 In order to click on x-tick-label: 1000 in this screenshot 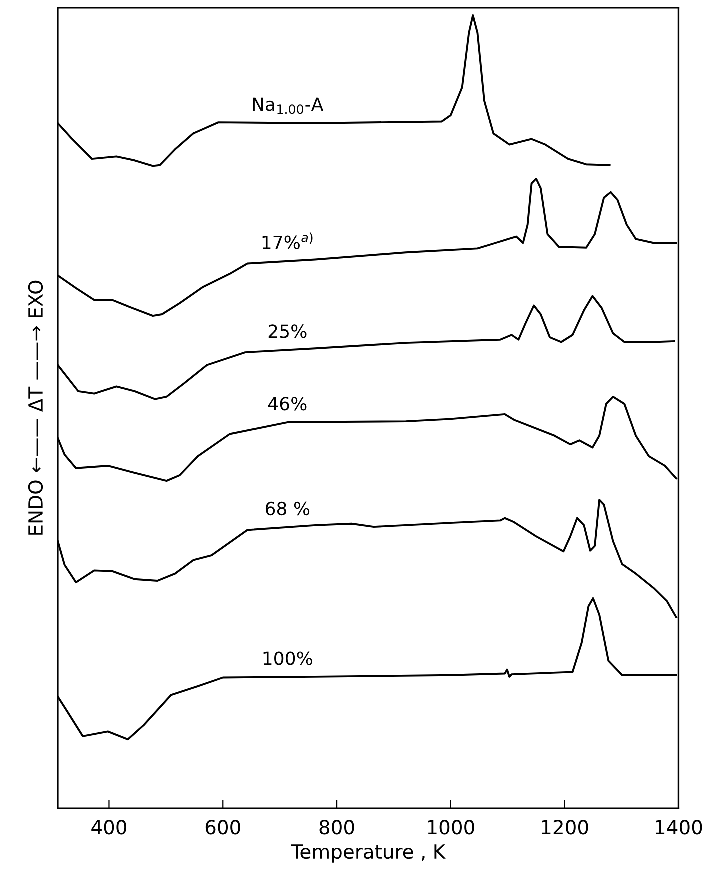, I will do `click(451, 827)`.